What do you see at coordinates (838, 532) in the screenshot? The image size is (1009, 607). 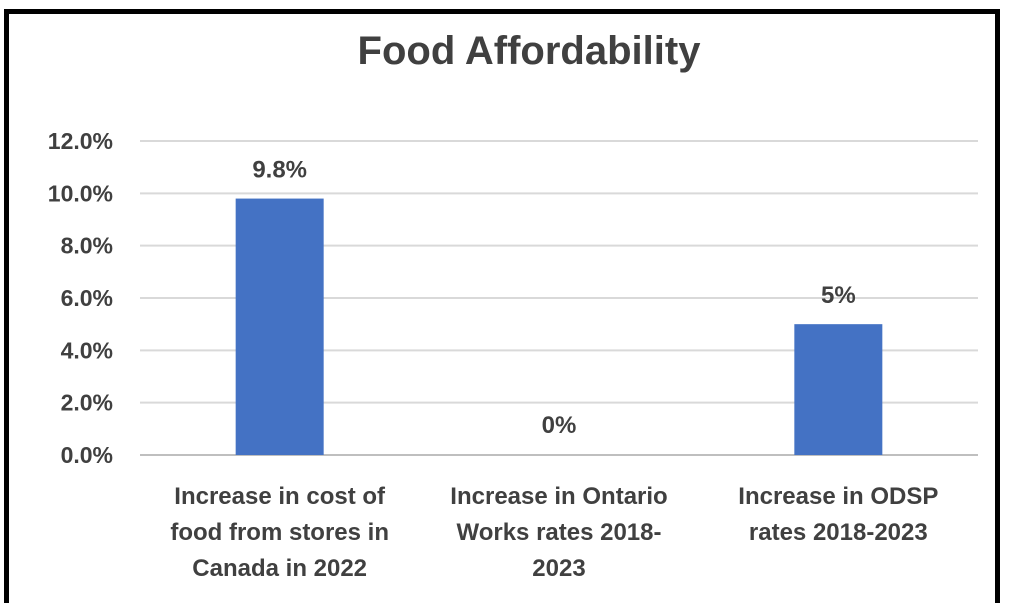 I see `x-category-label: rates 2018-2023` at bounding box center [838, 532].